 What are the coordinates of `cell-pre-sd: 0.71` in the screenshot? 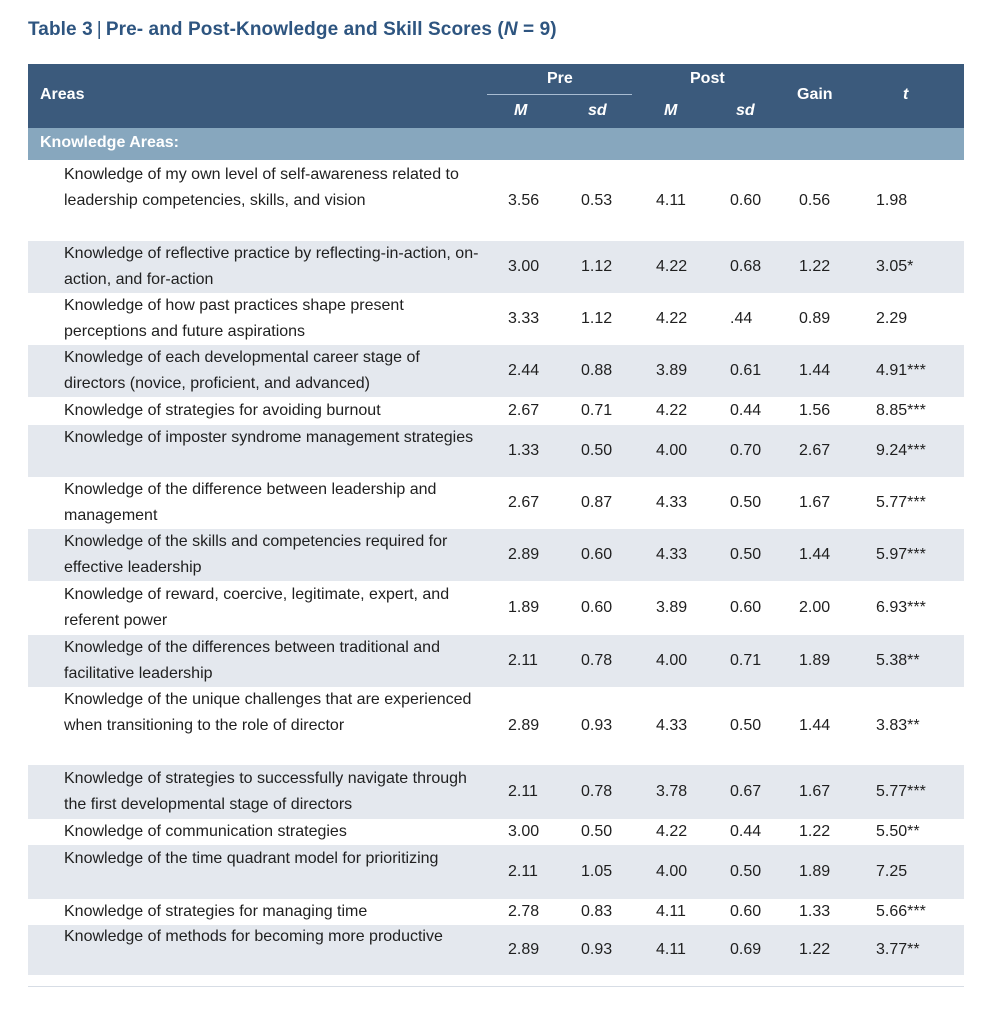 It's located at (597, 410).